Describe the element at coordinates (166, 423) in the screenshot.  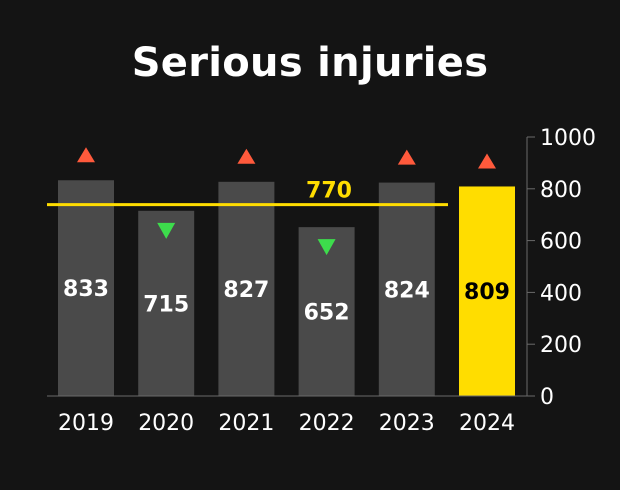
I see `x-tick-label: 2020` at that location.